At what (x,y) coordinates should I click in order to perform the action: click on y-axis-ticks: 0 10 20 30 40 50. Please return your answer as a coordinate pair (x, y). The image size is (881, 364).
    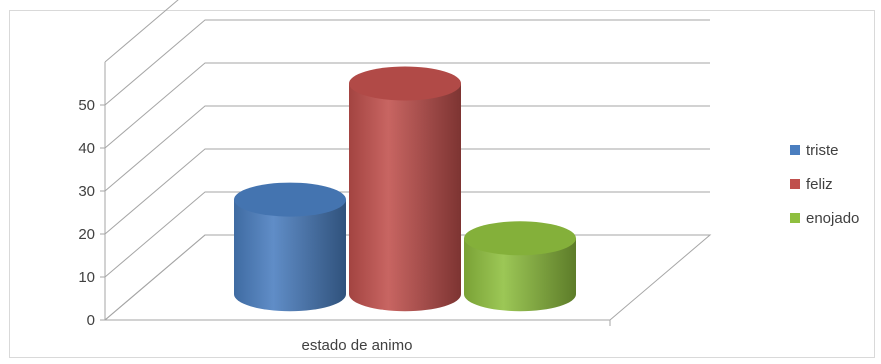
    Looking at the image, I should click on (91, 213).